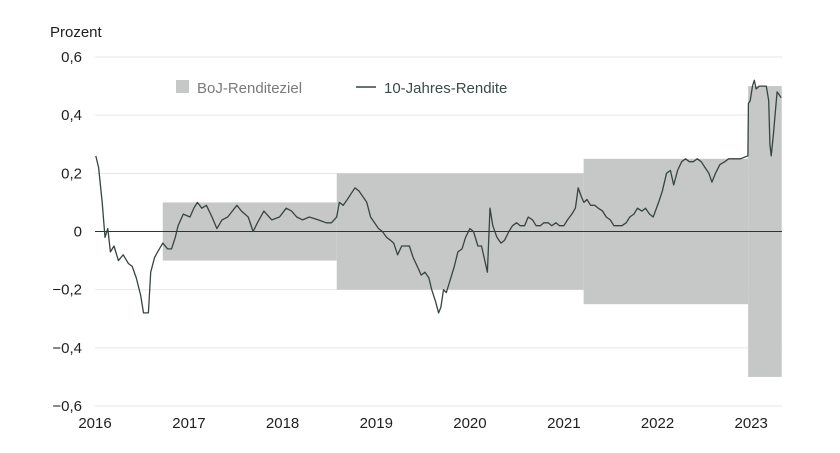 This screenshot has width=840, height=453. Describe the element at coordinates (78, 232) in the screenshot. I see `y-tick-label: 0` at that location.